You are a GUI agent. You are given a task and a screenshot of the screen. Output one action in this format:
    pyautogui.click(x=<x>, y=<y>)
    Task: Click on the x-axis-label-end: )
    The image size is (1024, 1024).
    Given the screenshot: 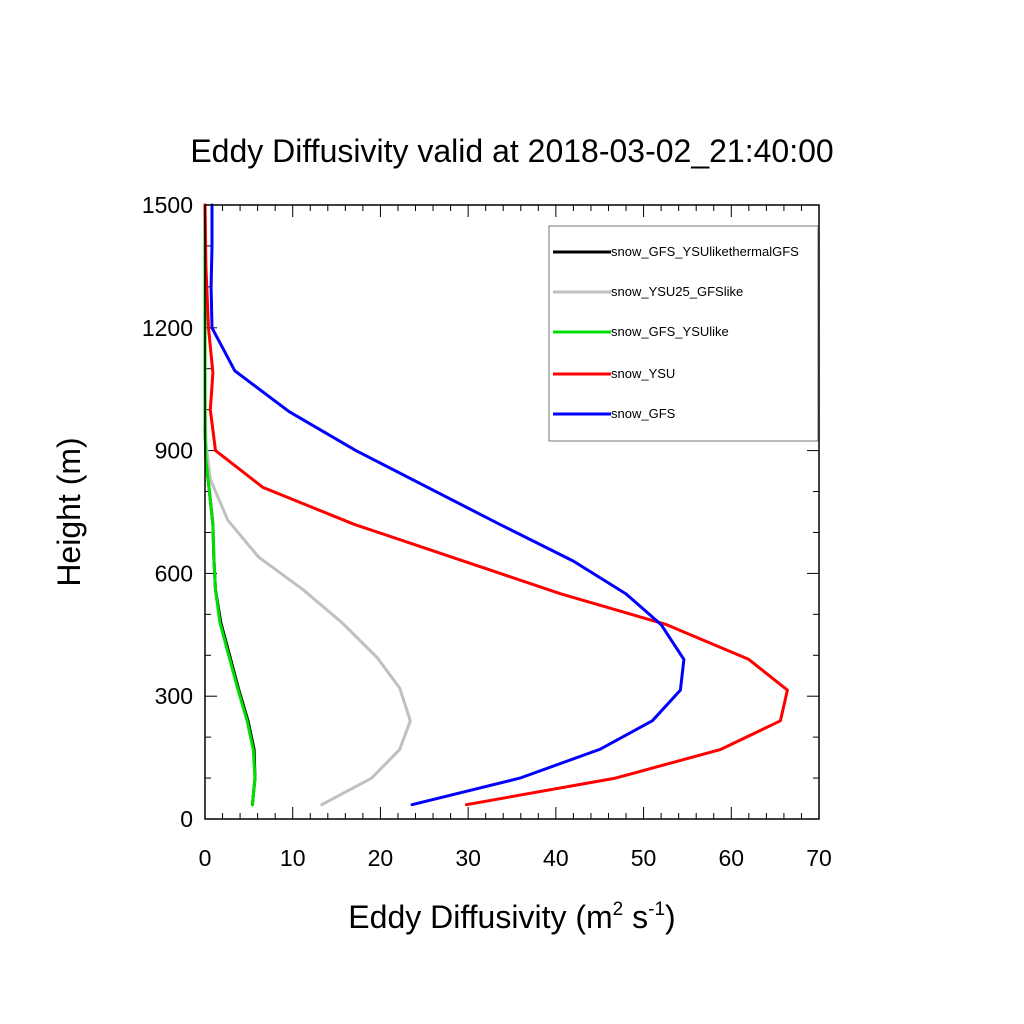 What is the action you would take?
    pyautogui.click(x=670, y=917)
    